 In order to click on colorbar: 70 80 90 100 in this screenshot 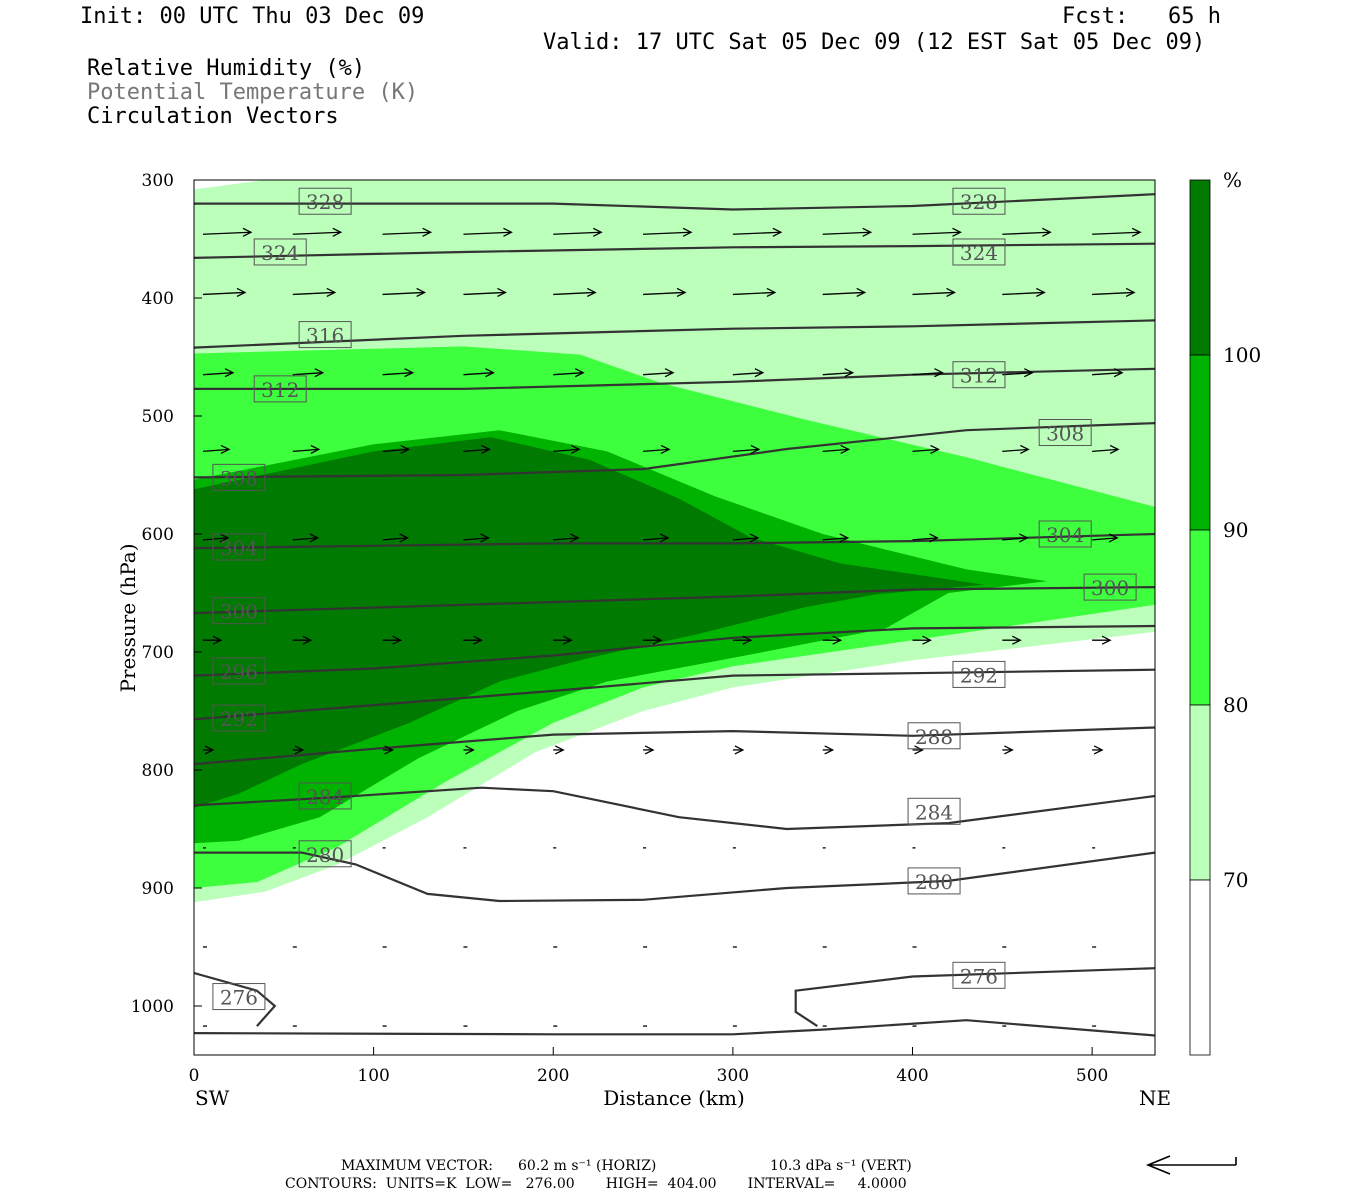, I will do `click(1225, 617)`.